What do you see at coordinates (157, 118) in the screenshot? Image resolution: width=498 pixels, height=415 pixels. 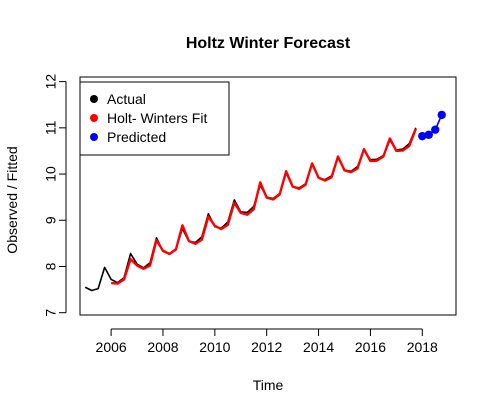 I see `legend-label: Holt- Winters Fit` at bounding box center [157, 118].